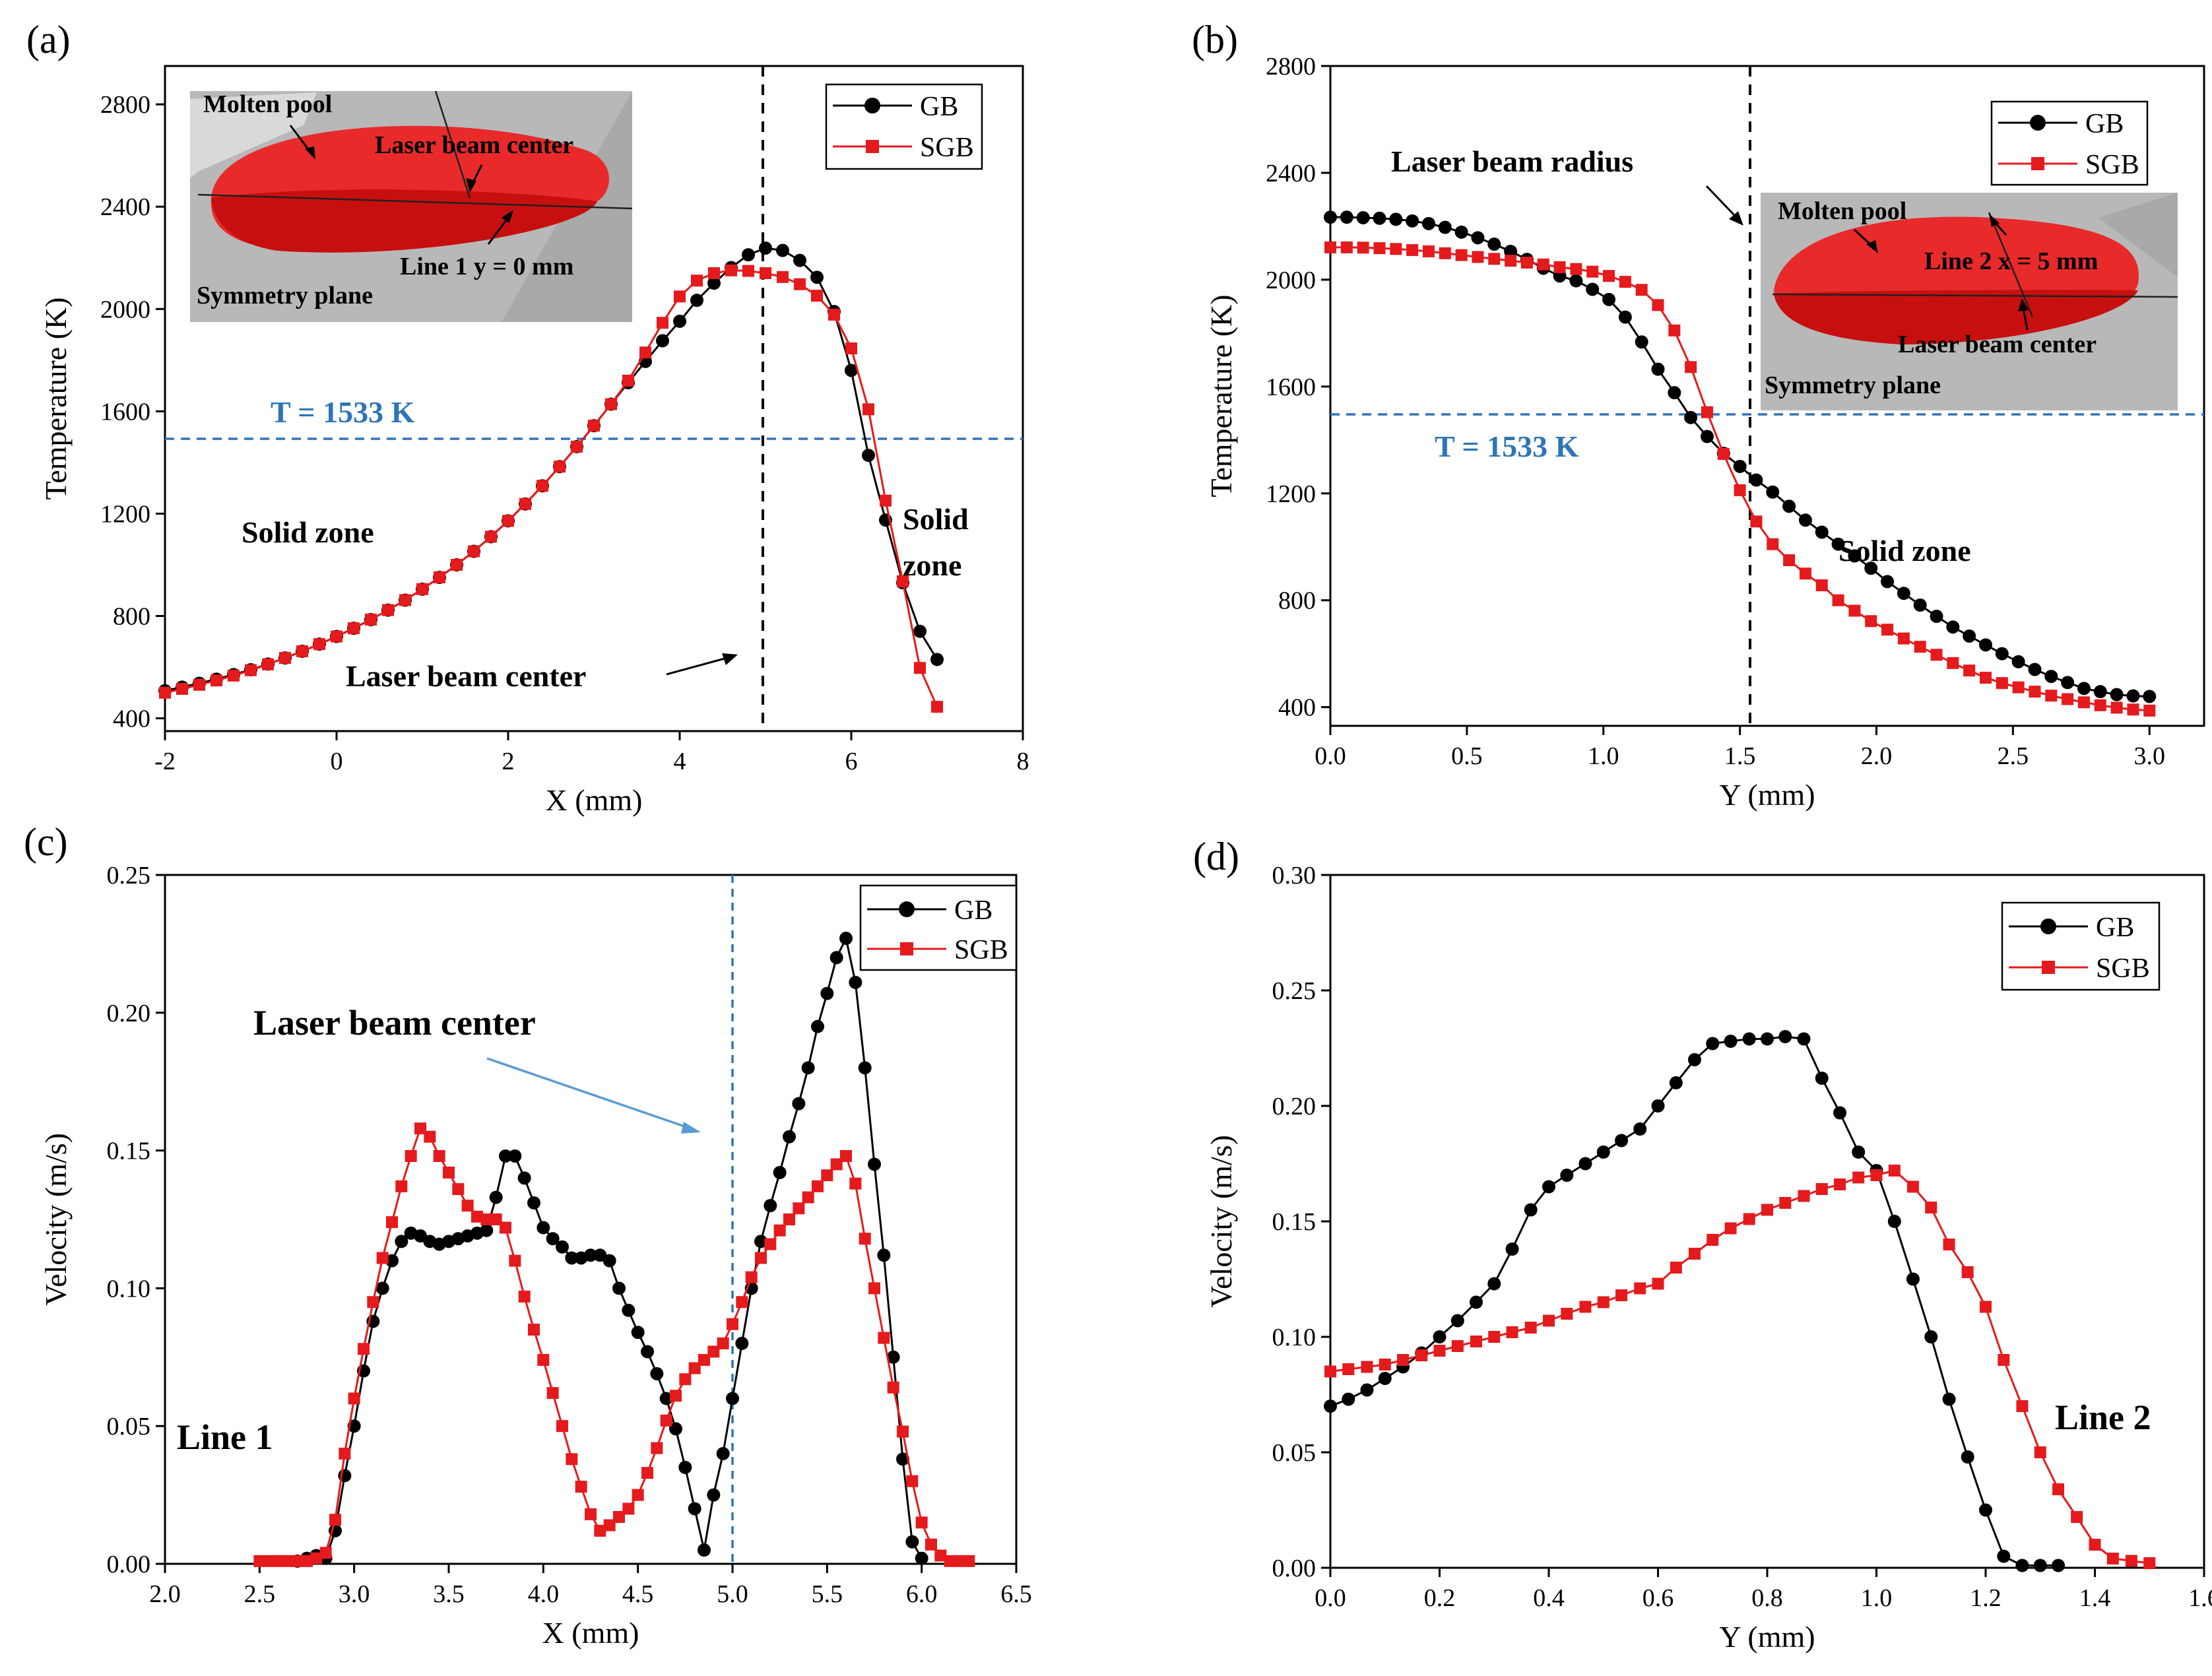 The height and width of the screenshot is (1676, 2212). Describe the element at coordinates (1904, 550) in the screenshot. I see `annotation-solid-zone: Solid zone` at that location.